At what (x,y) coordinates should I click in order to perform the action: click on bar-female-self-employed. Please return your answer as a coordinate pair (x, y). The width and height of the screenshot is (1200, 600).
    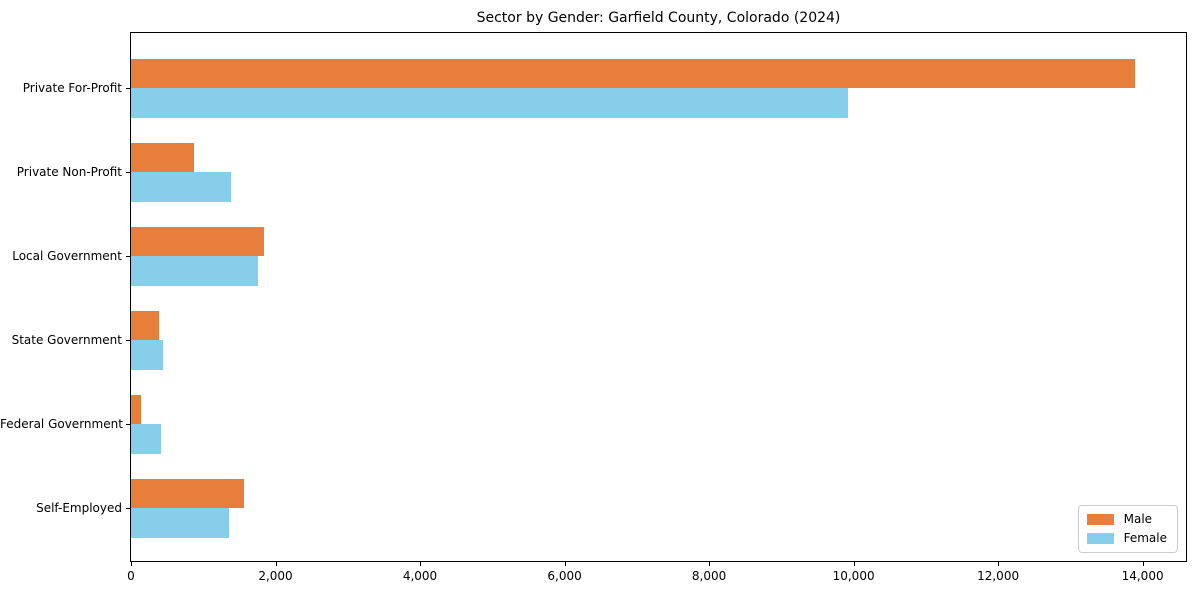
    Looking at the image, I should click on (180, 523).